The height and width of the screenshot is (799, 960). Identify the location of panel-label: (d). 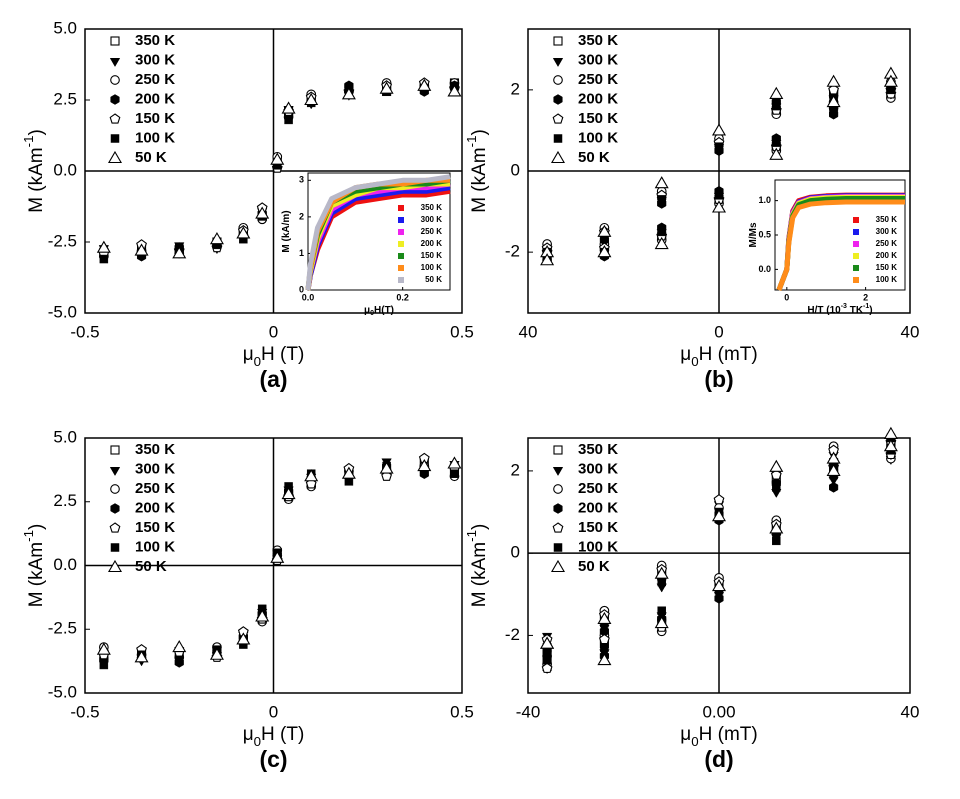
(718, 759).